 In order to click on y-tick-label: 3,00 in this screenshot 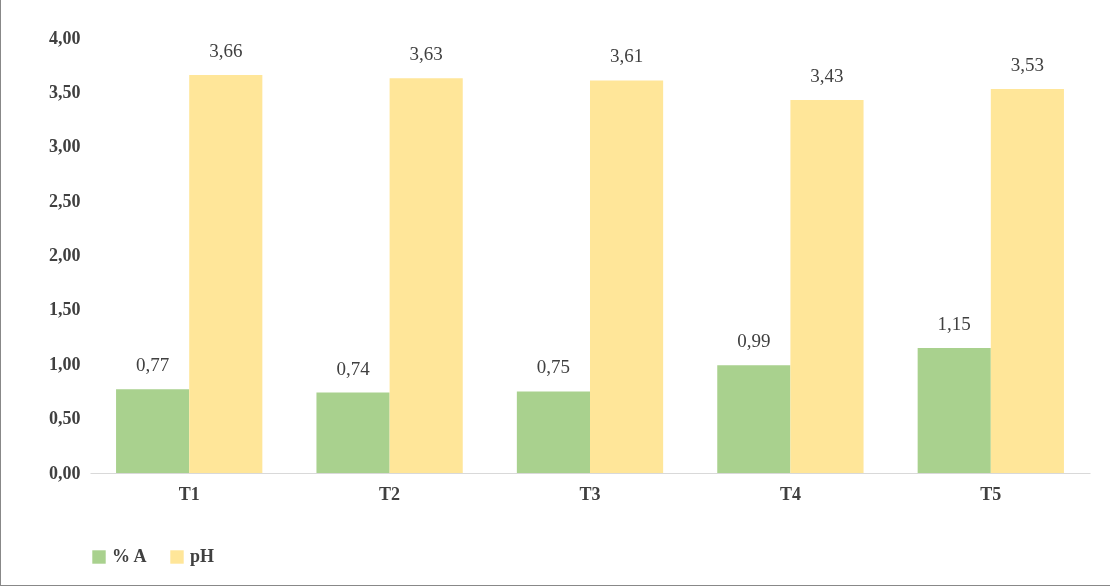, I will do `click(65, 146)`.